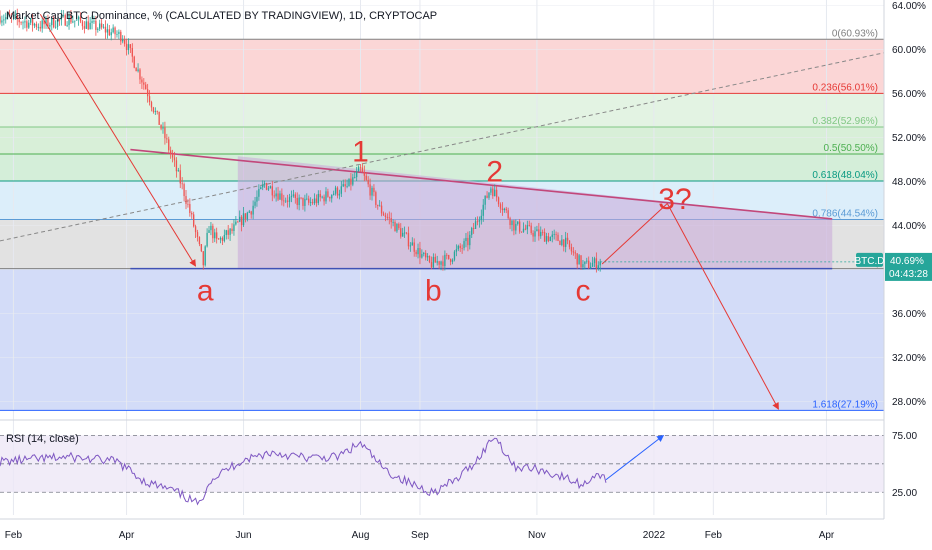 This screenshot has height=550, width=932. I want to click on fib-label: 0.786(44.54%), so click(845, 214).